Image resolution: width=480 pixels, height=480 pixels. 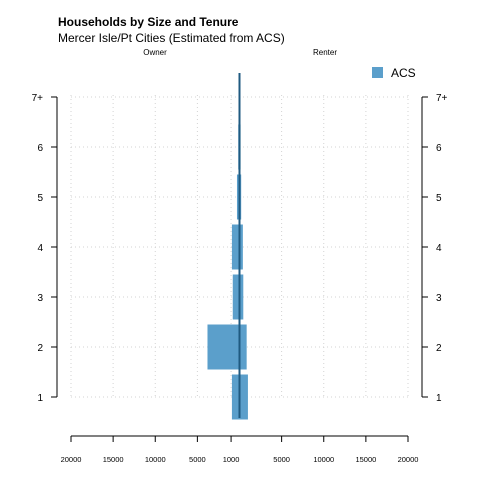 I want to click on left-axis-label-5: 5, so click(x=40, y=198).